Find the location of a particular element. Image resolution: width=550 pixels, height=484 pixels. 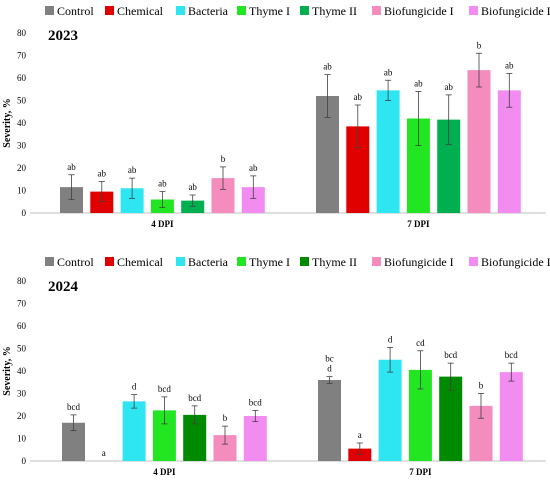

chart-title: 2023 is located at coordinates (63, 36).